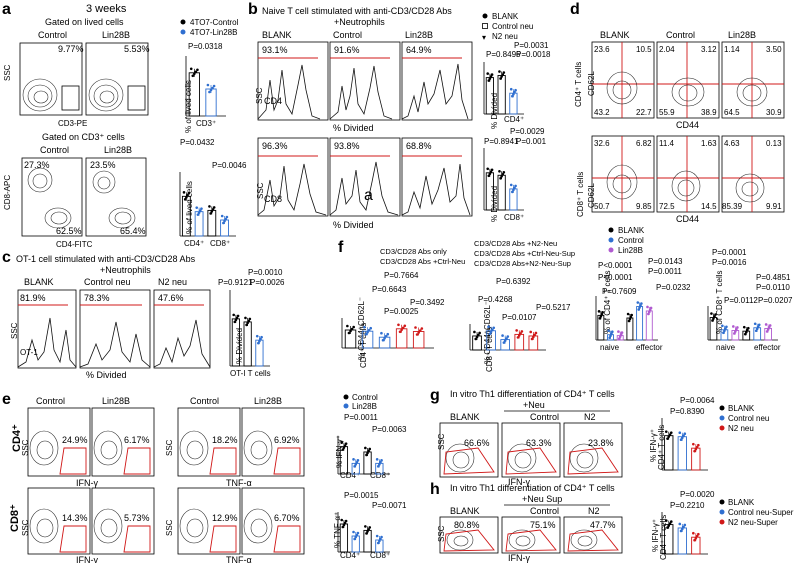 The width and height of the screenshot is (800, 563). I want to click on bar-a2-ylabel: % of lived cells, so click(189, 207).